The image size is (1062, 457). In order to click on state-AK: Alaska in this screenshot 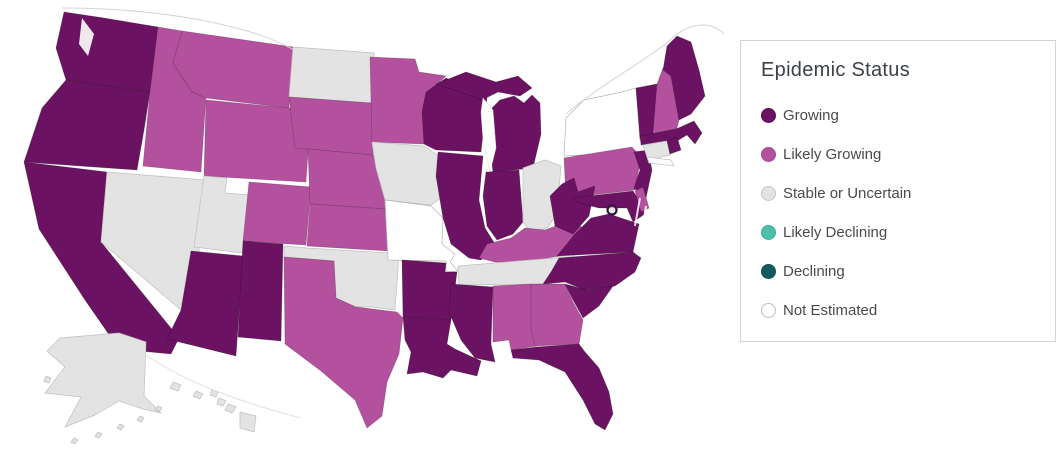, I will do `click(103, 388)`.